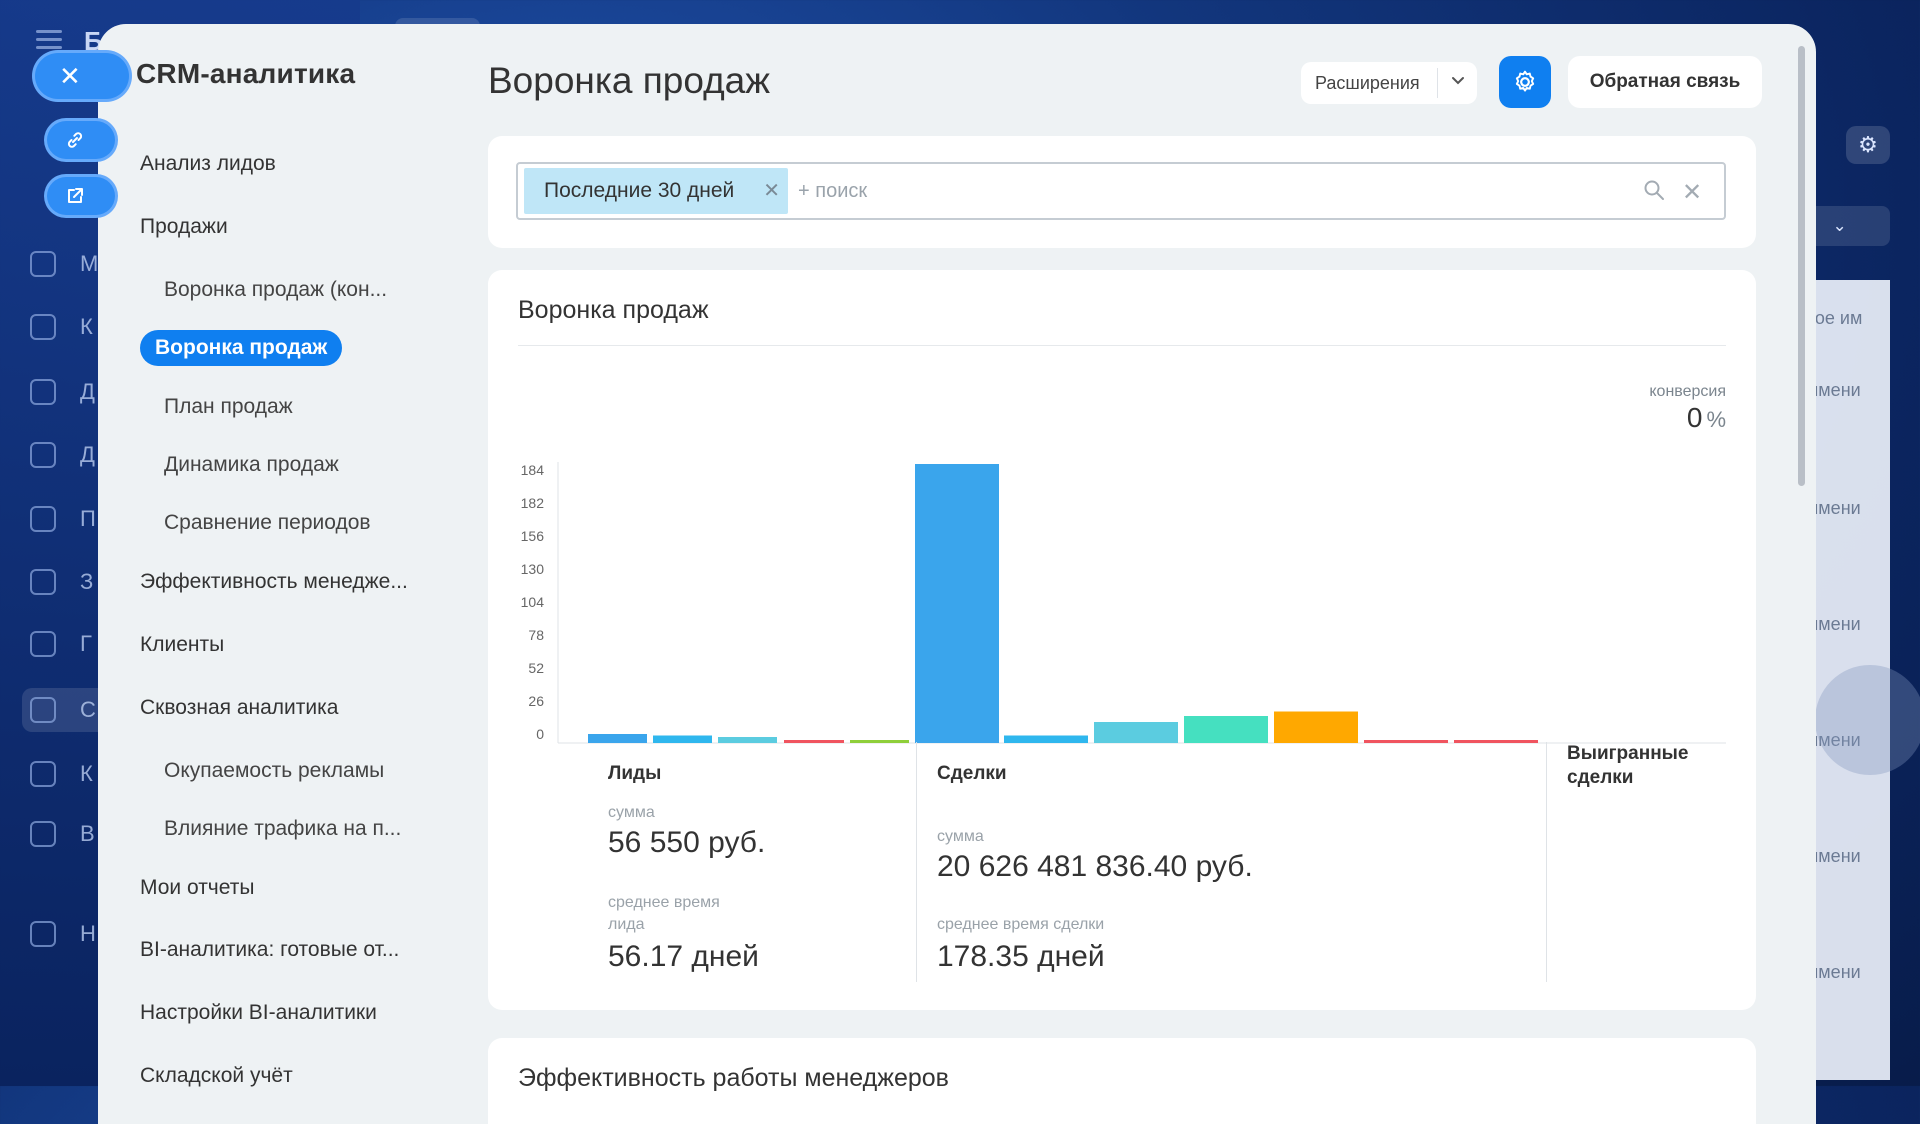 This screenshot has height=1124, width=1920. Describe the element at coordinates (160, 327) in the screenshot. I see `background-nav-item: К` at that location.